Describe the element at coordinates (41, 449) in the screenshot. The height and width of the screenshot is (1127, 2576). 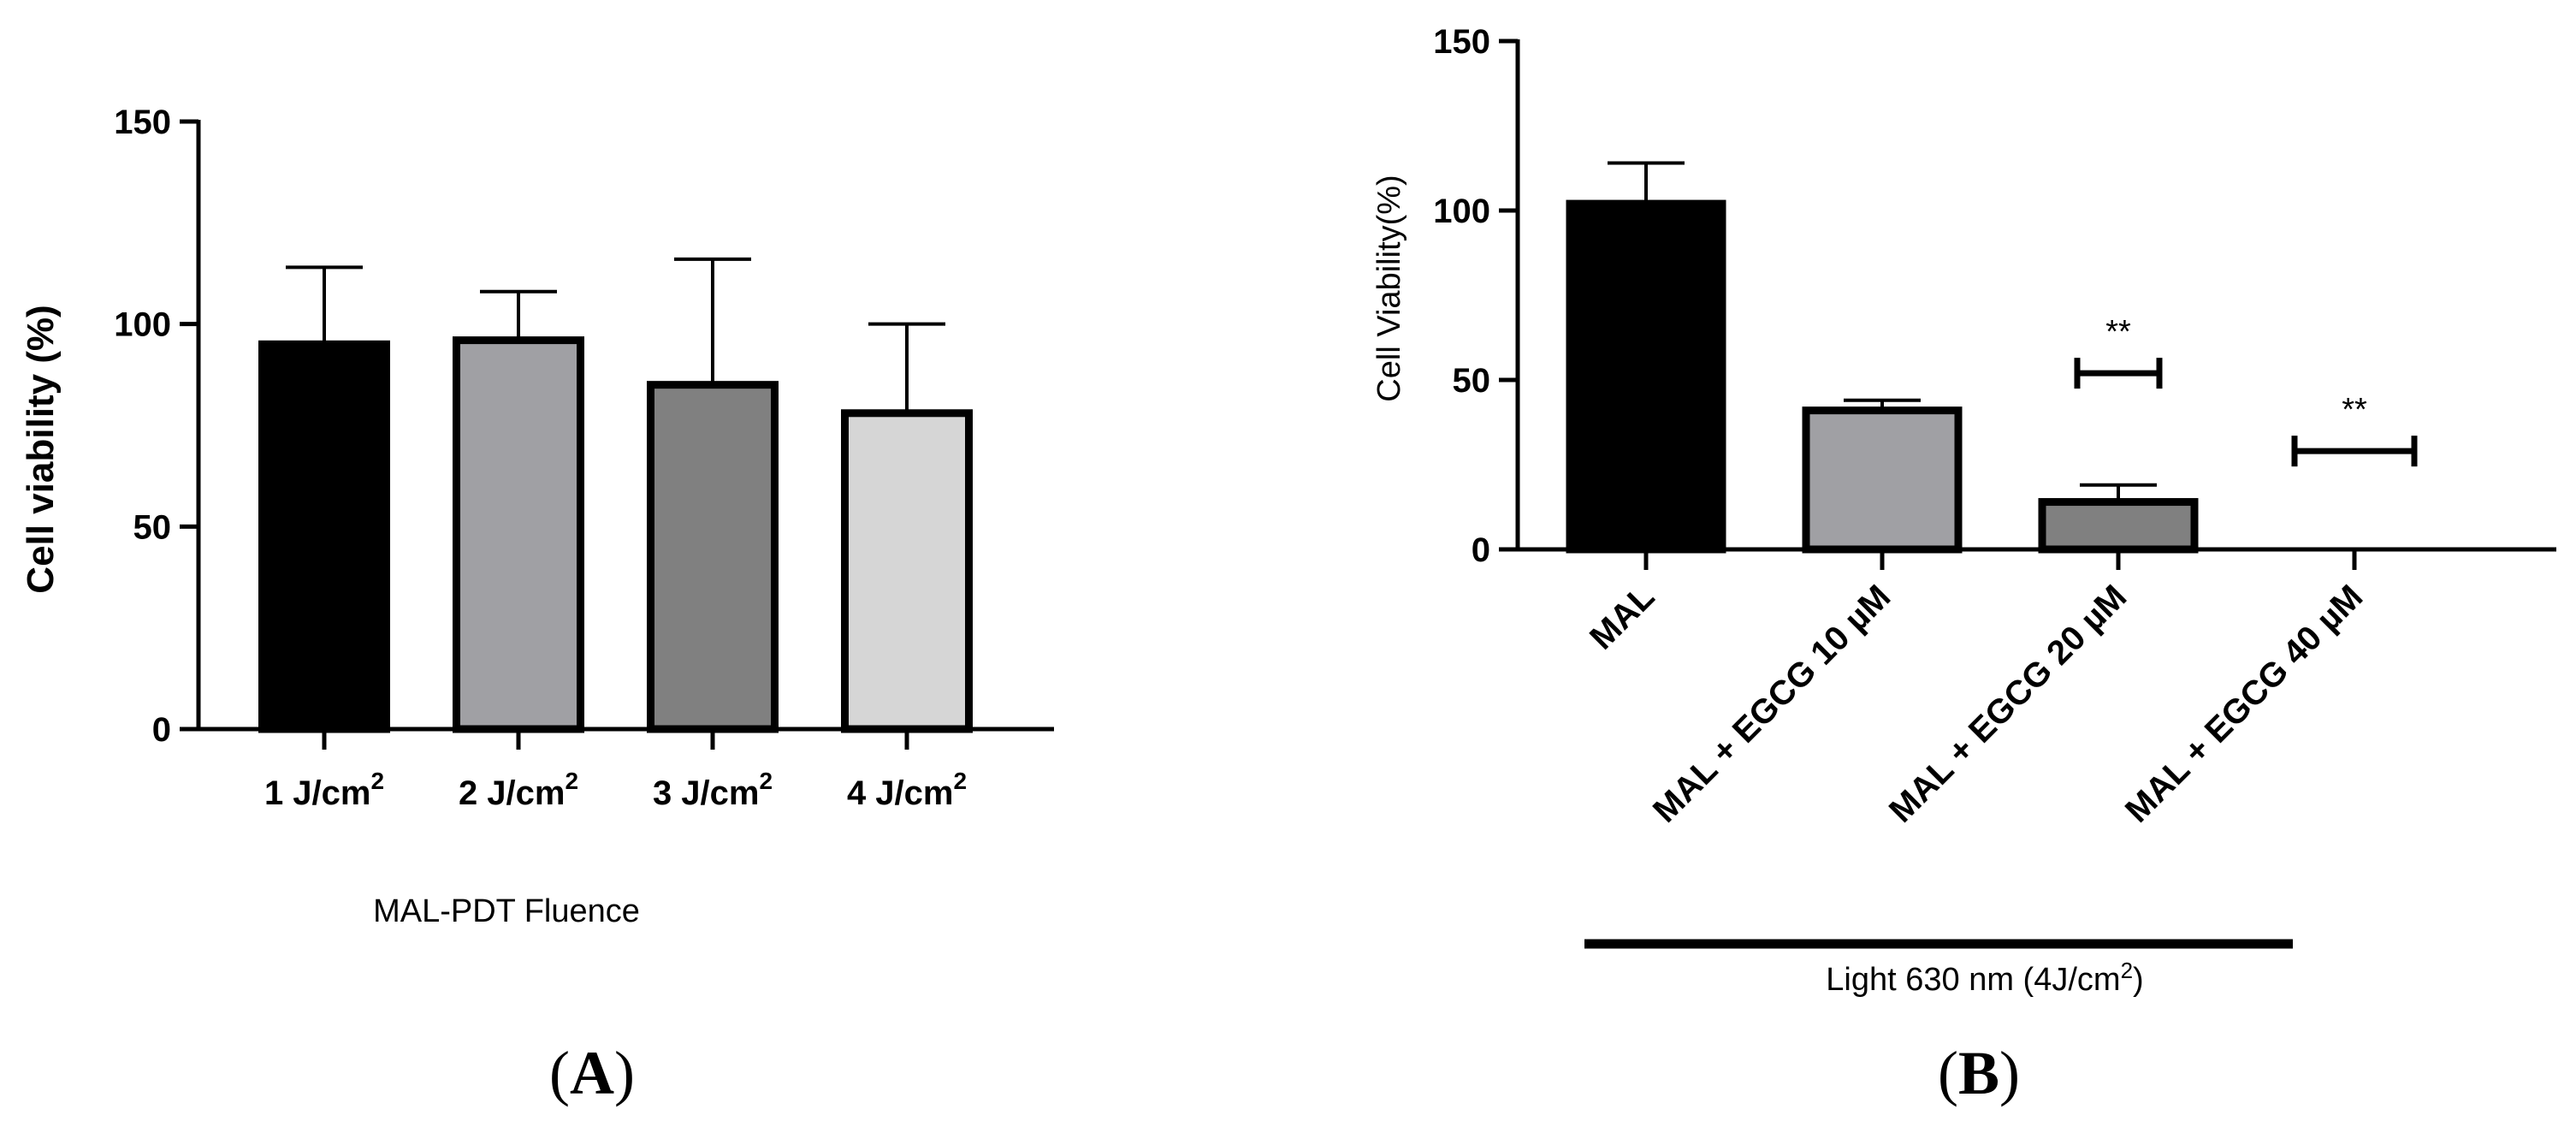
I see `y-axis-title: Cell viability (%)` at that location.